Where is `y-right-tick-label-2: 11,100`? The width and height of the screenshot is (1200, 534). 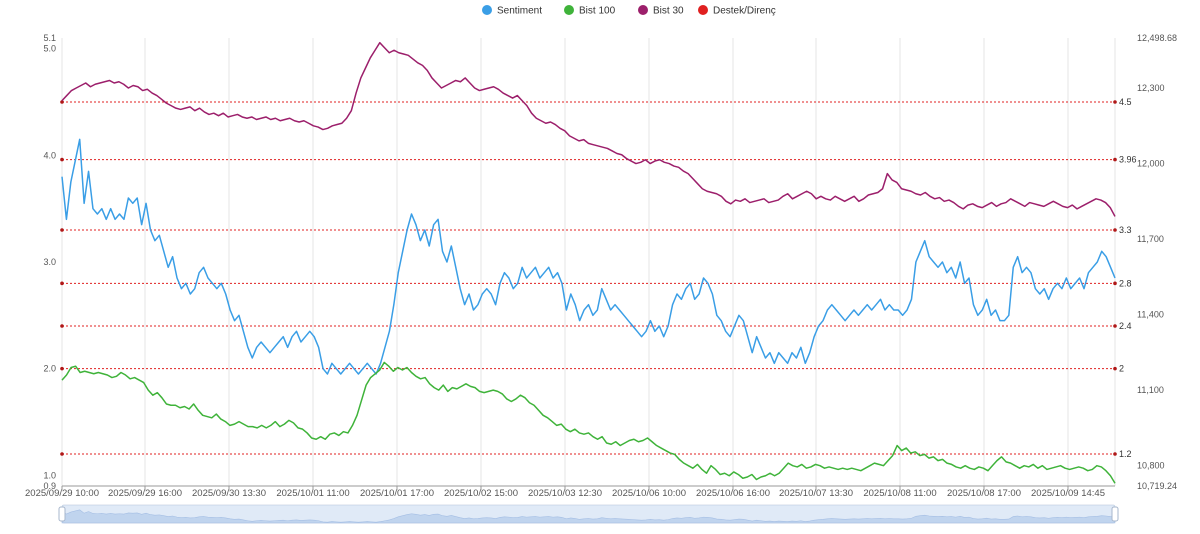 y-right-tick-label-2: 11,100 is located at coordinates (1150, 390).